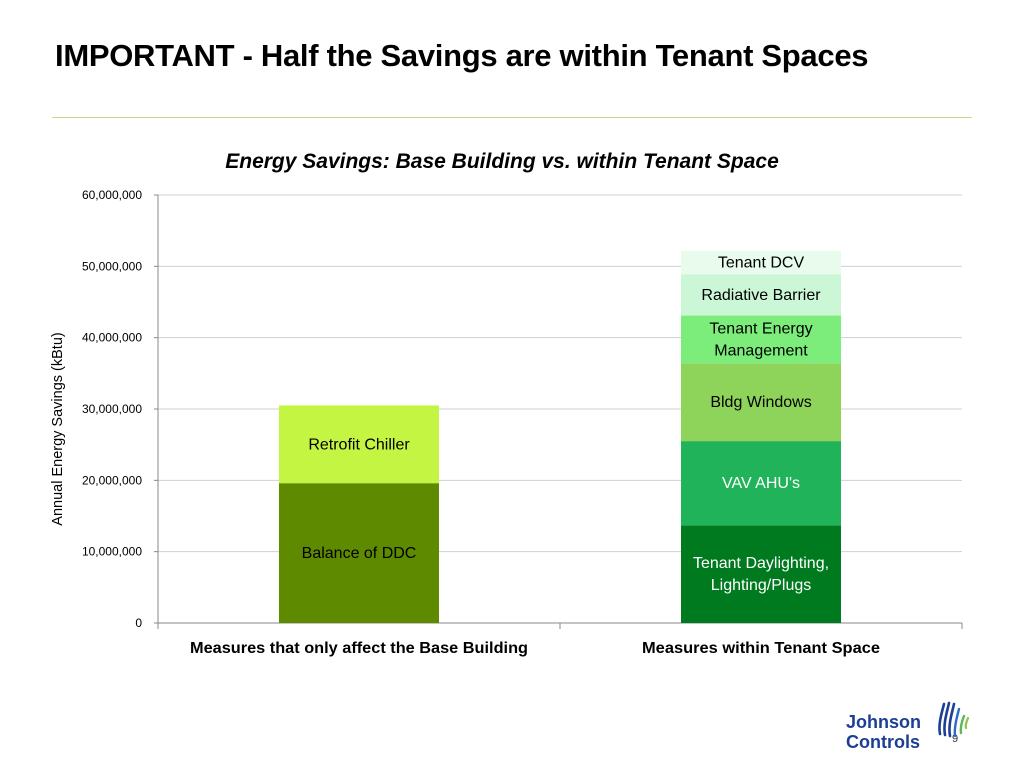 This screenshot has height=768, width=1024. I want to click on bar-segment-tenant-energy-management, so click(761, 339).